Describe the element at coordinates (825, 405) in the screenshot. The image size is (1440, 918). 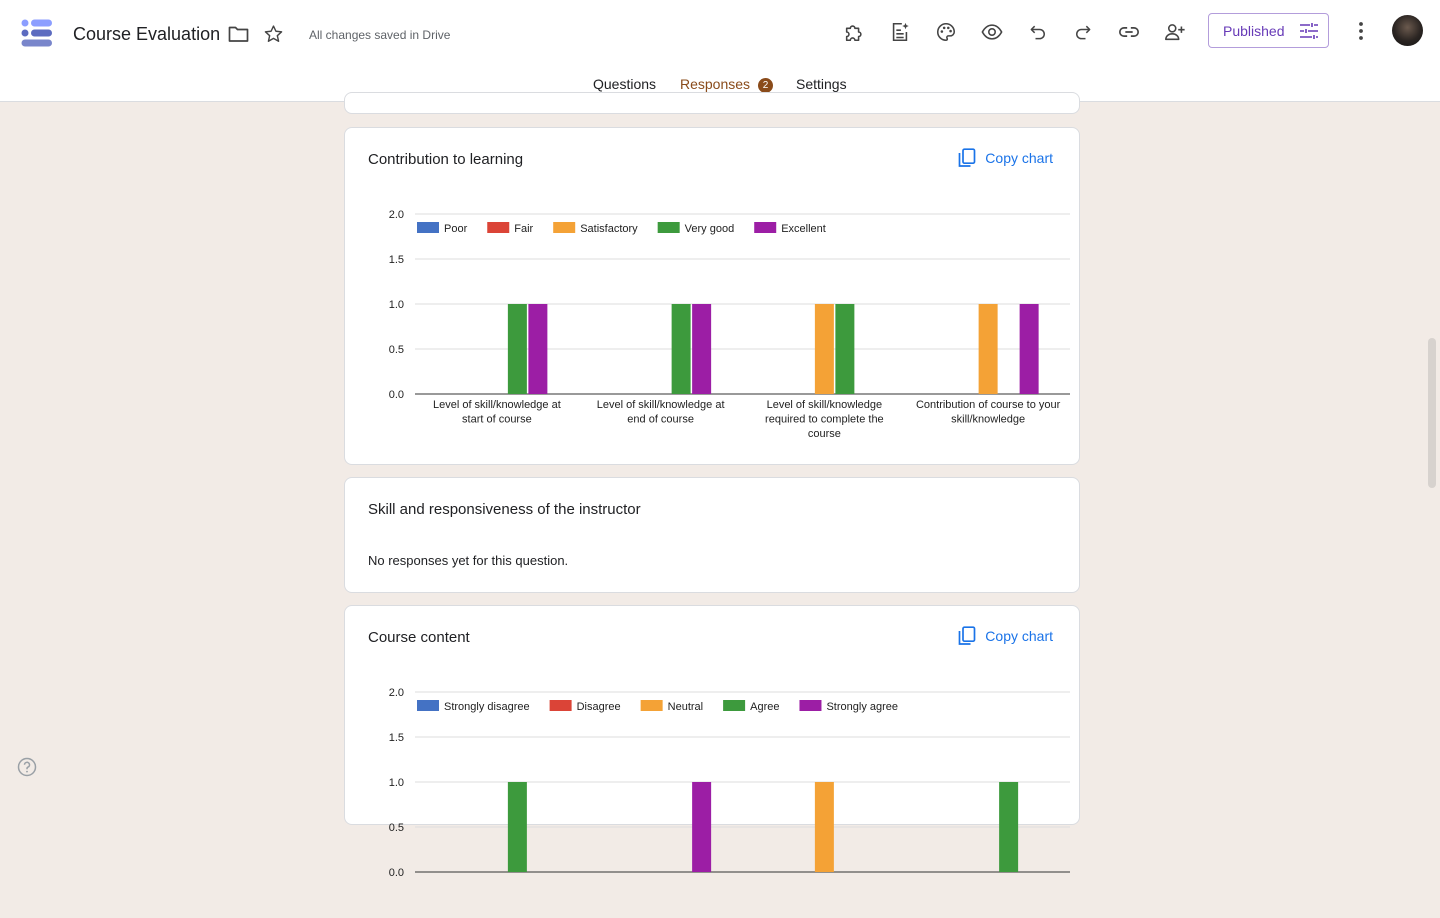
I see `x-tick-label: Level of skill/knowledge` at that location.